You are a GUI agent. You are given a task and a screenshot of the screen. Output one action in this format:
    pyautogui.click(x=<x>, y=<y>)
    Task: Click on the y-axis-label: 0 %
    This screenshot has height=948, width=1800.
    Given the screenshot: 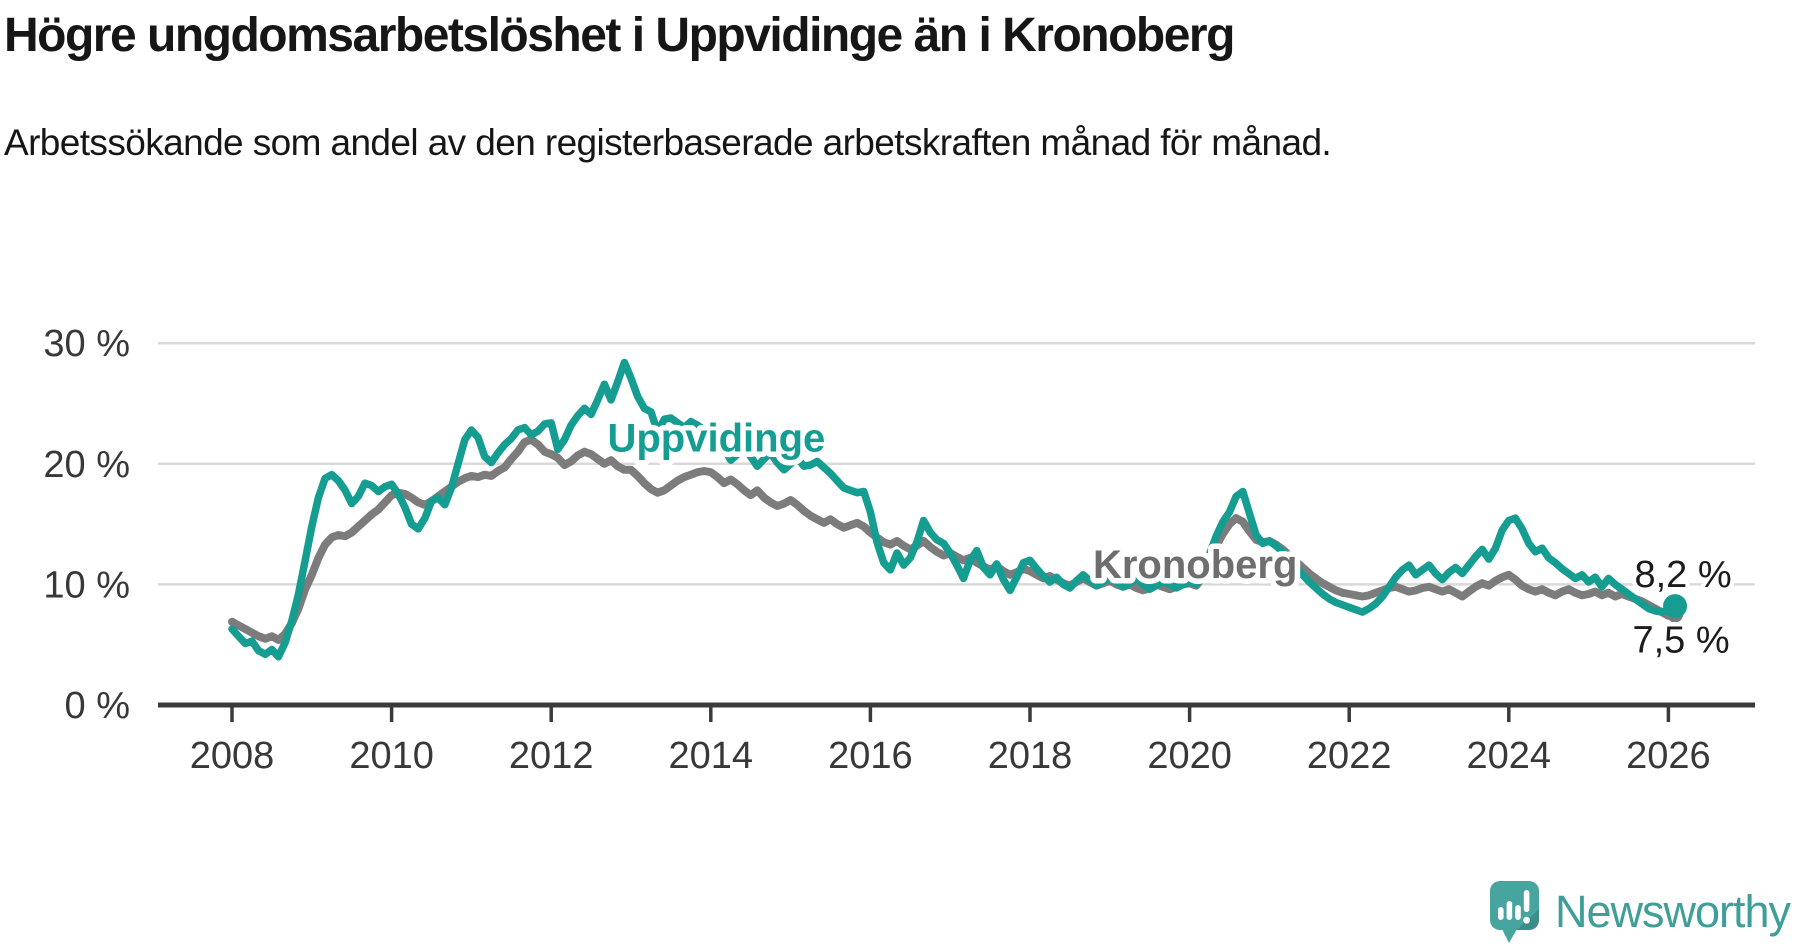 What is the action you would take?
    pyautogui.click(x=97, y=706)
    